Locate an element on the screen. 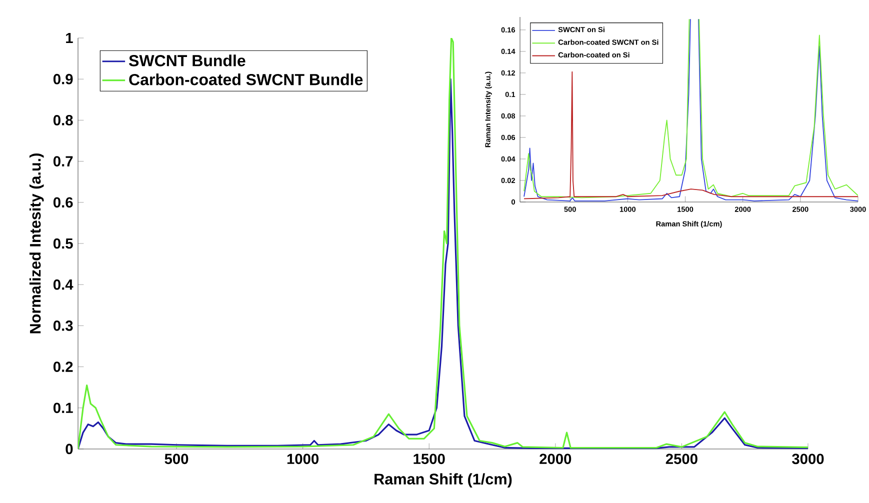 This screenshot has width=869, height=503. y-tick-label: 0.2 is located at coordinates (63, 367).